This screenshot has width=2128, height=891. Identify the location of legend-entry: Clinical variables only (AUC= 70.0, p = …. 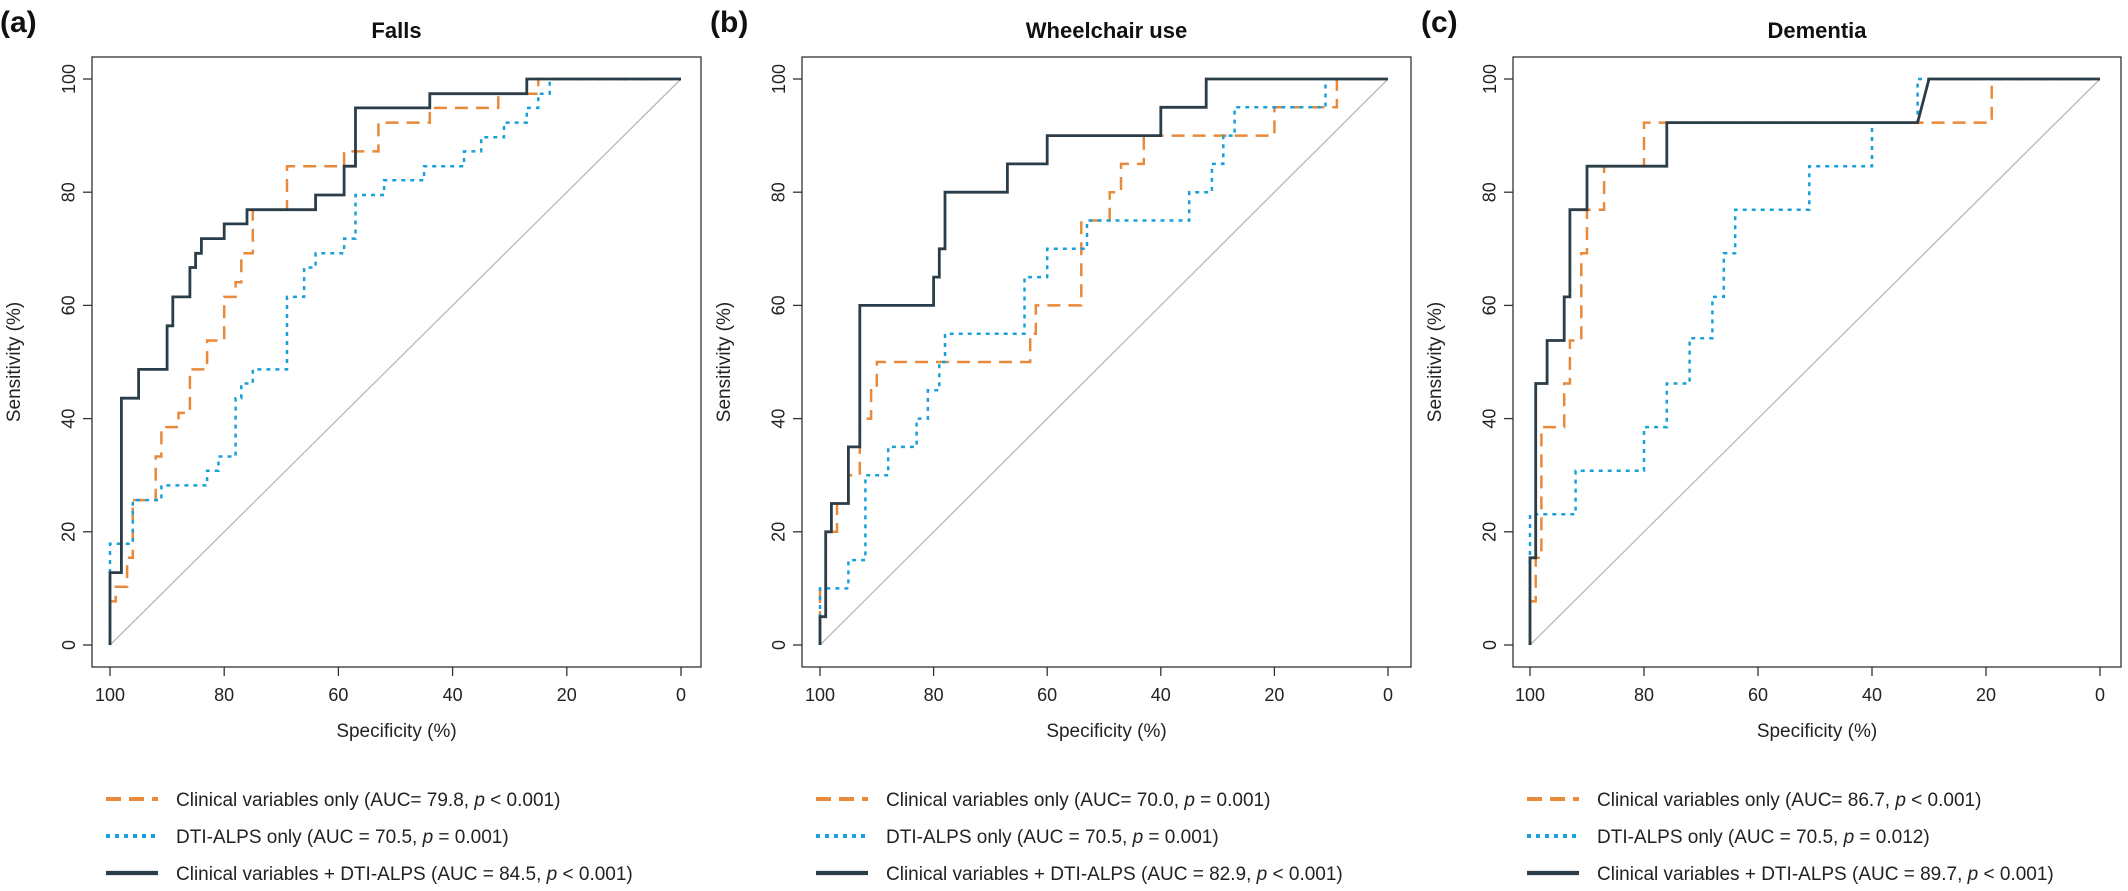
(1078, 800).